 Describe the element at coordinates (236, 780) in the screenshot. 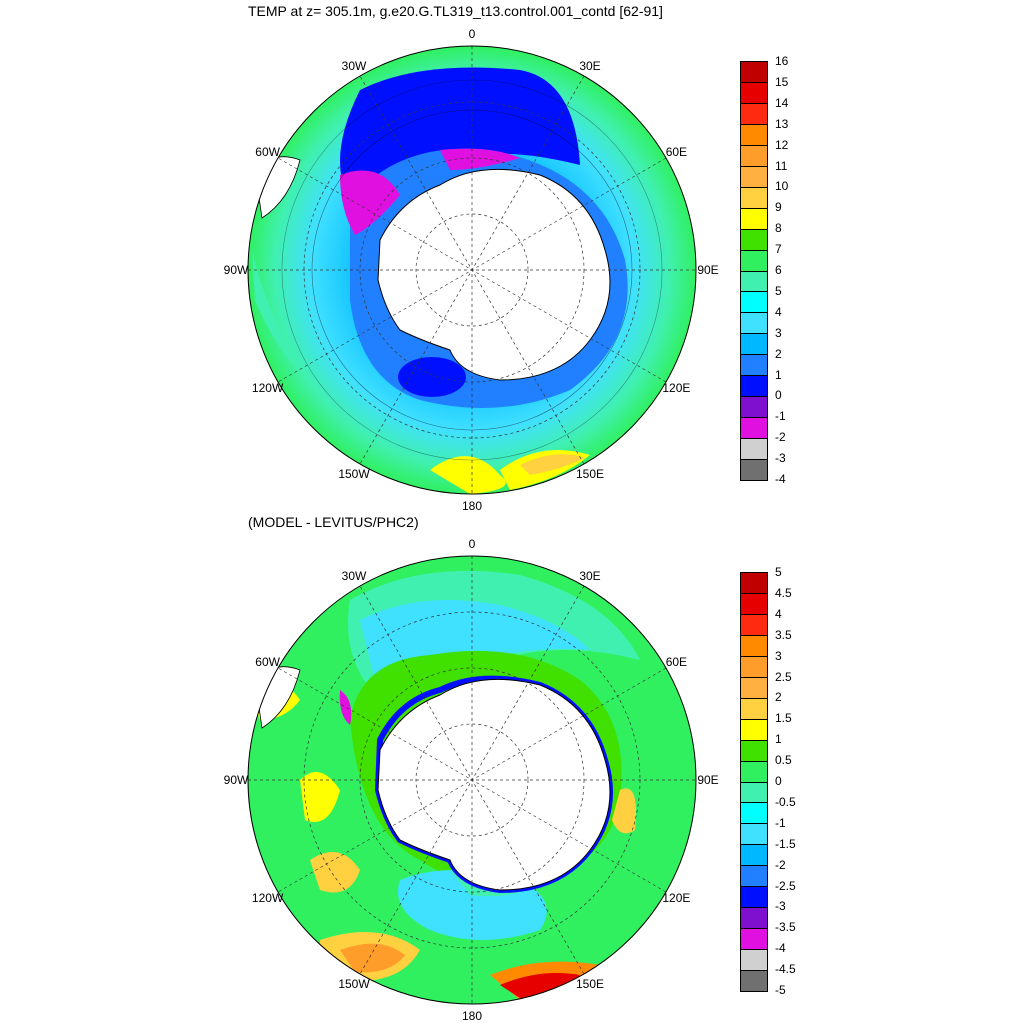

I see `bottom-map-label-90w: 90W` at that location.